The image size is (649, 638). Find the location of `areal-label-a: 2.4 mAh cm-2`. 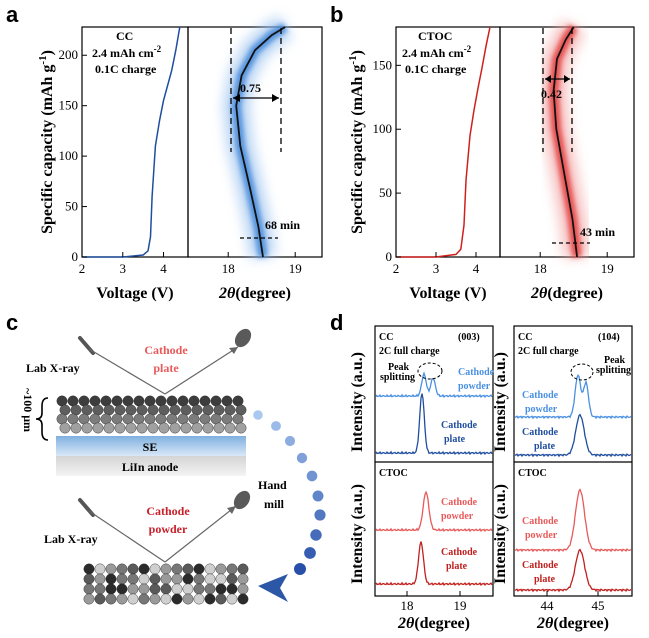

areal-label-a: 2.4 mAh cm-2 is located at coordinates (127, 52).